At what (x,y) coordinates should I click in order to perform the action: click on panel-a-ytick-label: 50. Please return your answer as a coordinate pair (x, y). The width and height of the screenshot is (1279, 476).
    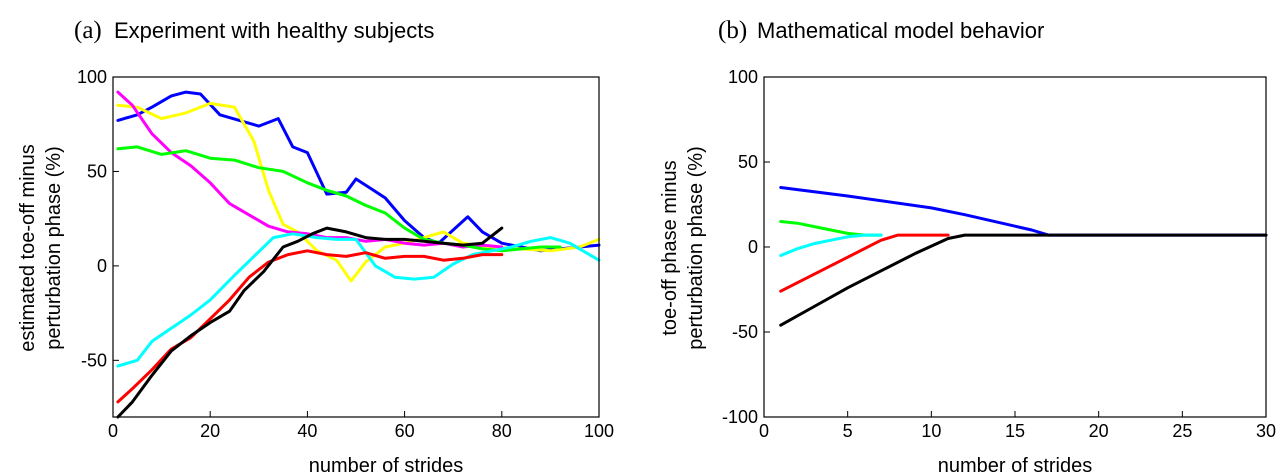
    Looking at the image, I should click on (97, 171).